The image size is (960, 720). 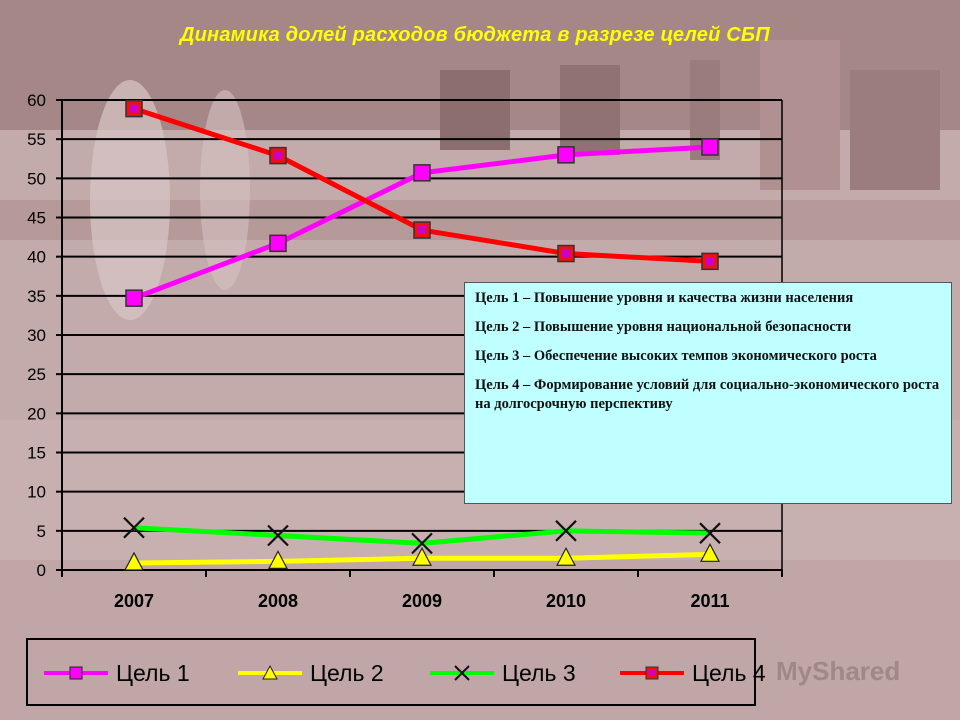 I want to click on legend-item-4: Цель 4, so click(x=692, y=673).